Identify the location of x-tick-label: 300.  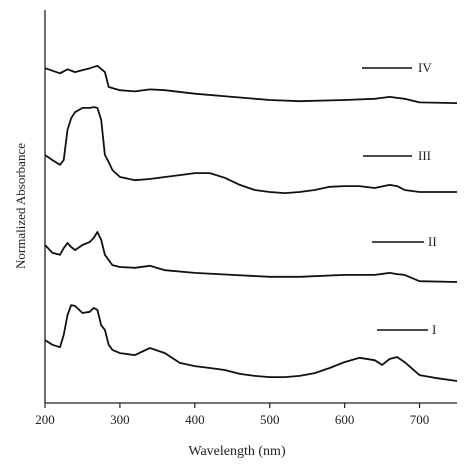
(120, 419).